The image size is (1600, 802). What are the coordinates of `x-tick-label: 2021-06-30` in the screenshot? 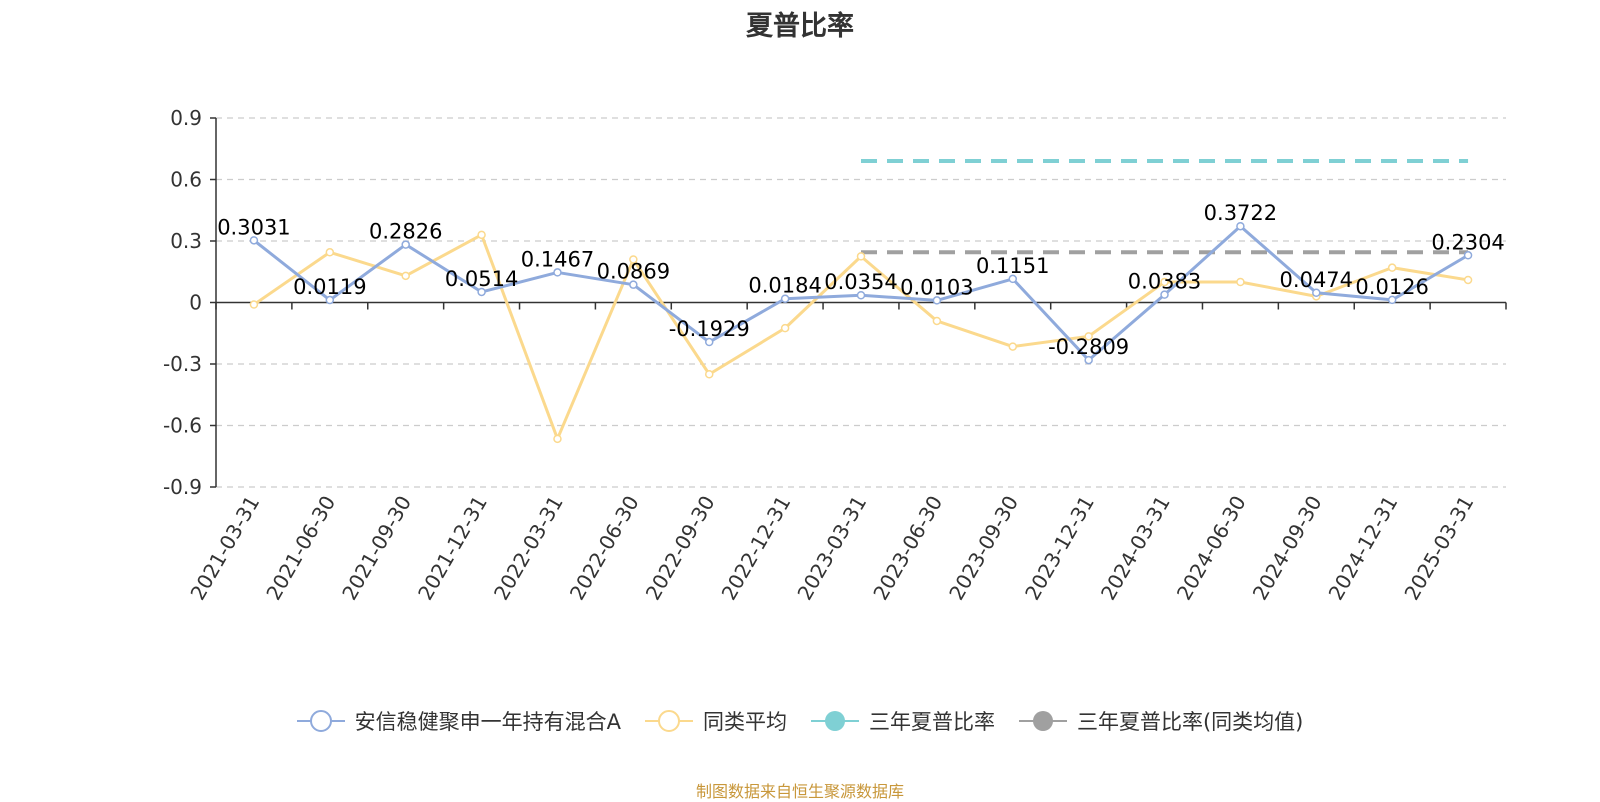 It's located at (300, 548).